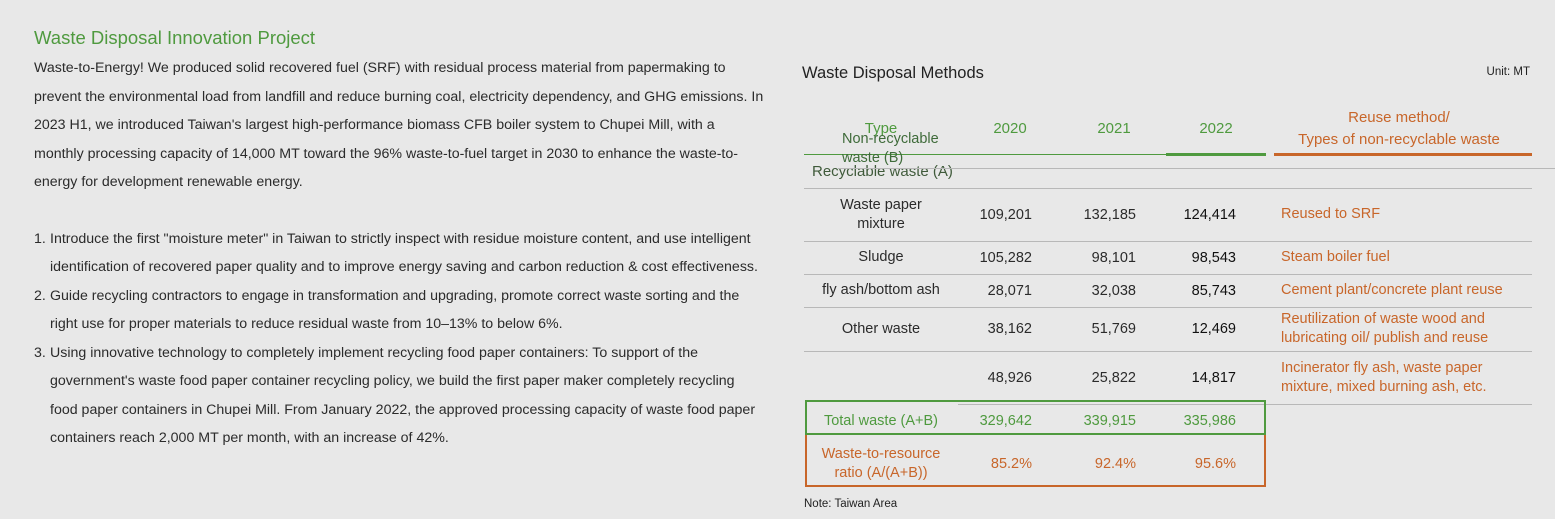  I want to click on cell-2020: 28,071, so click(1010, 291).